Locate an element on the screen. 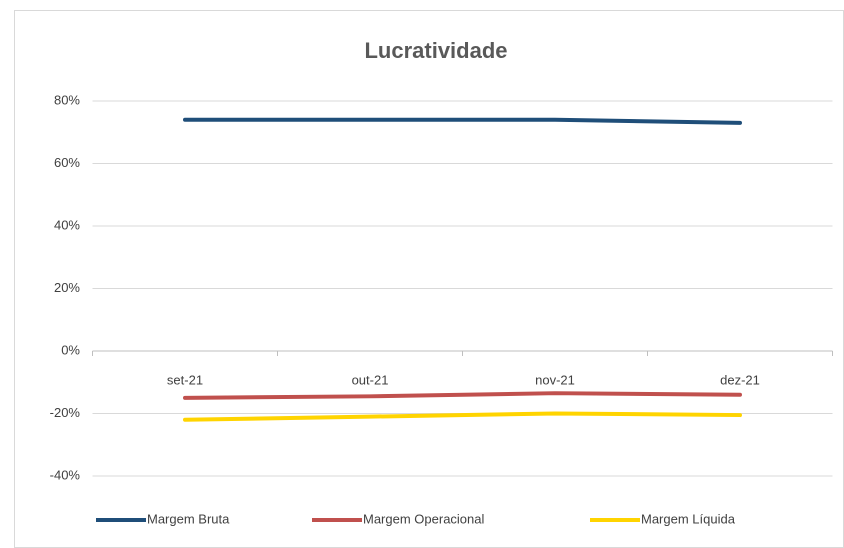 The width and height of the screenshot is (844, 548). y-tick-label: -40% is located at coordinates (65, 474).